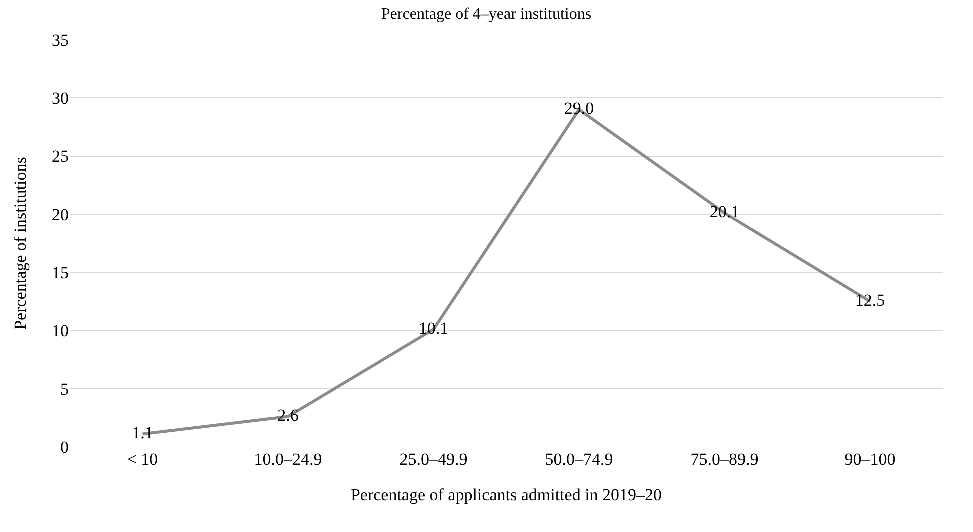  I want to click on x-axis-title: Percentage of applicants admitted in 2019‒20, so click(506, 494).